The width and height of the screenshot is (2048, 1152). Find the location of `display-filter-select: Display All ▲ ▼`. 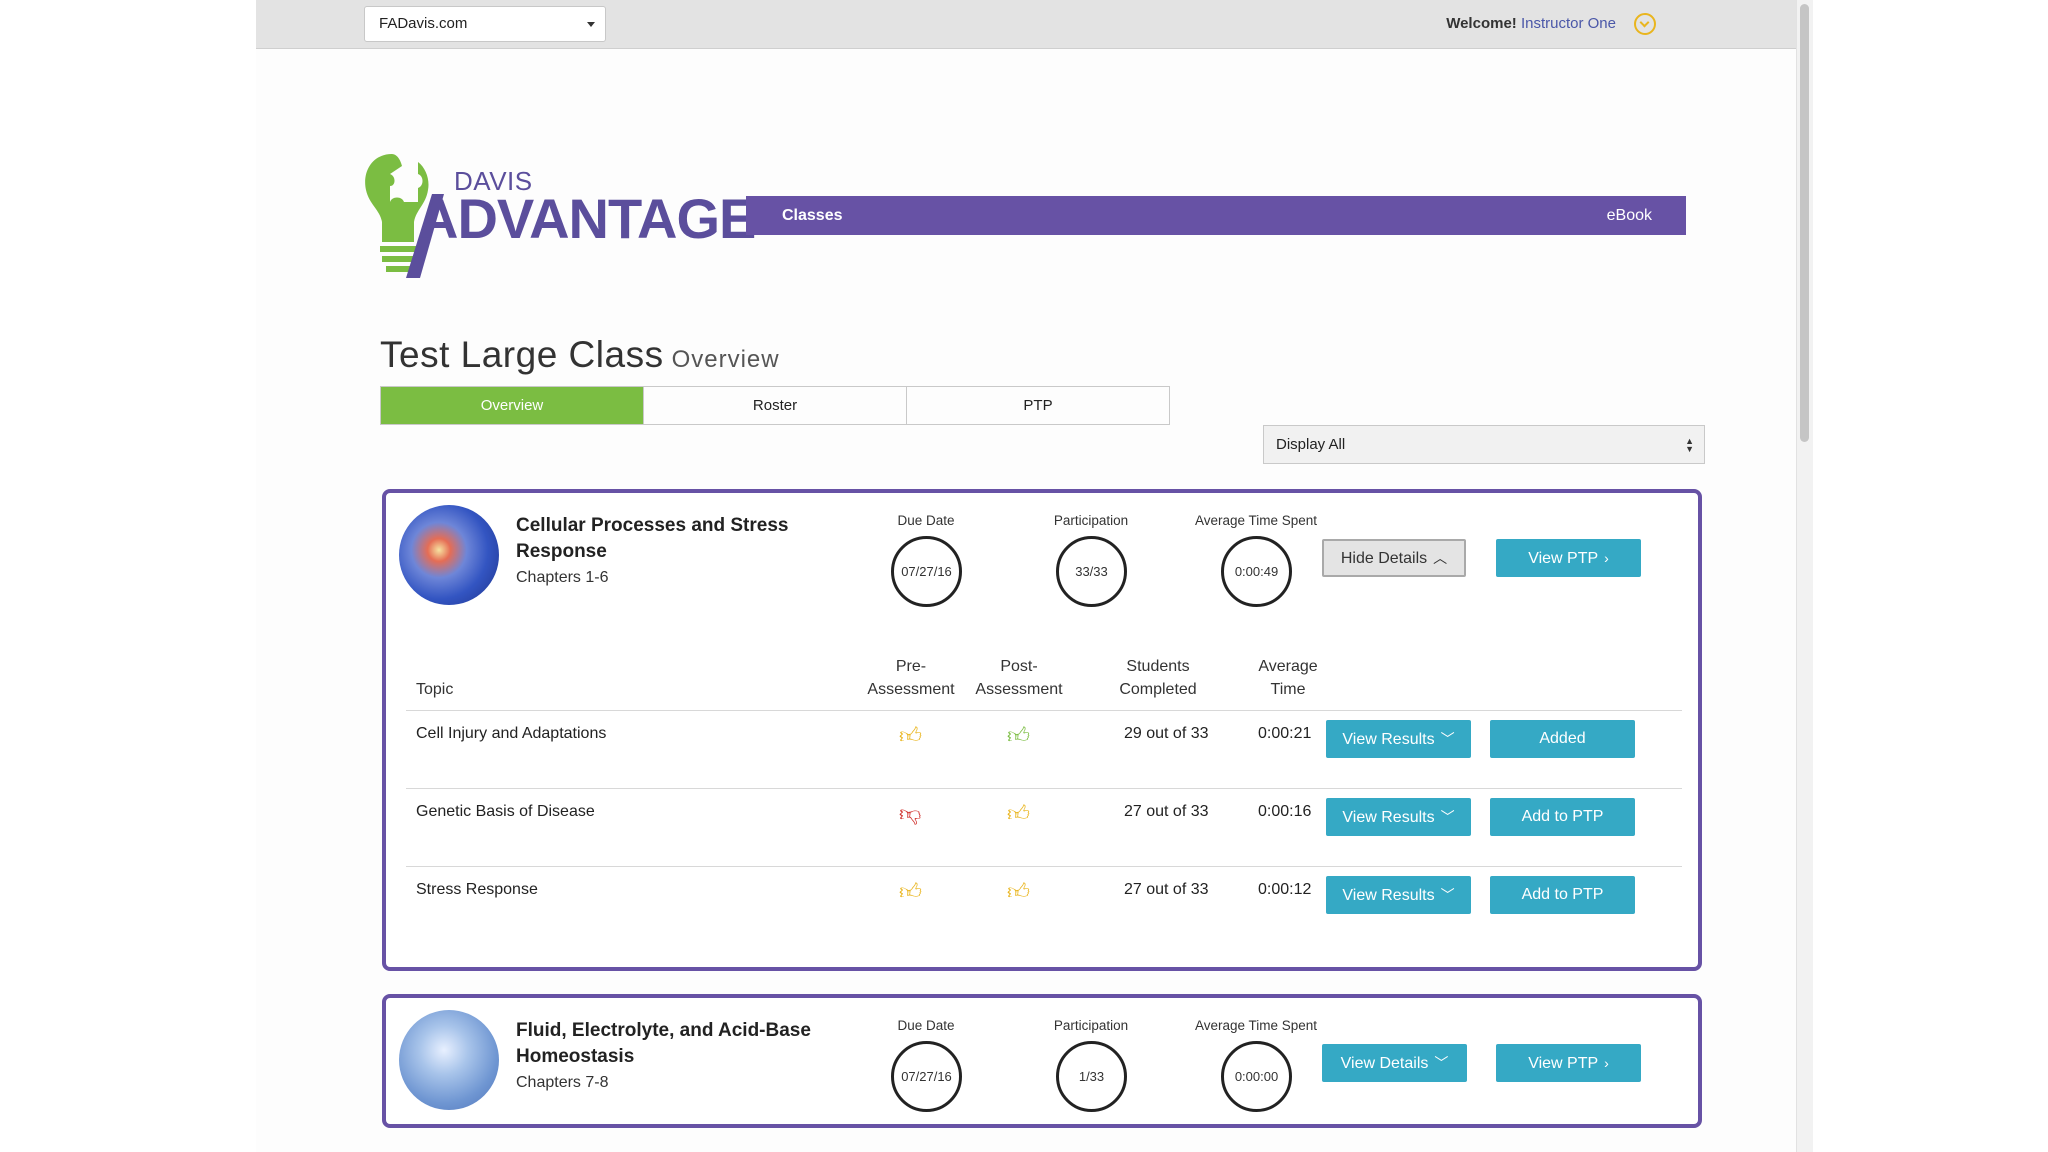

display-filter-select: Display All ▲ ▼ is located at coordinates (1484, 444).